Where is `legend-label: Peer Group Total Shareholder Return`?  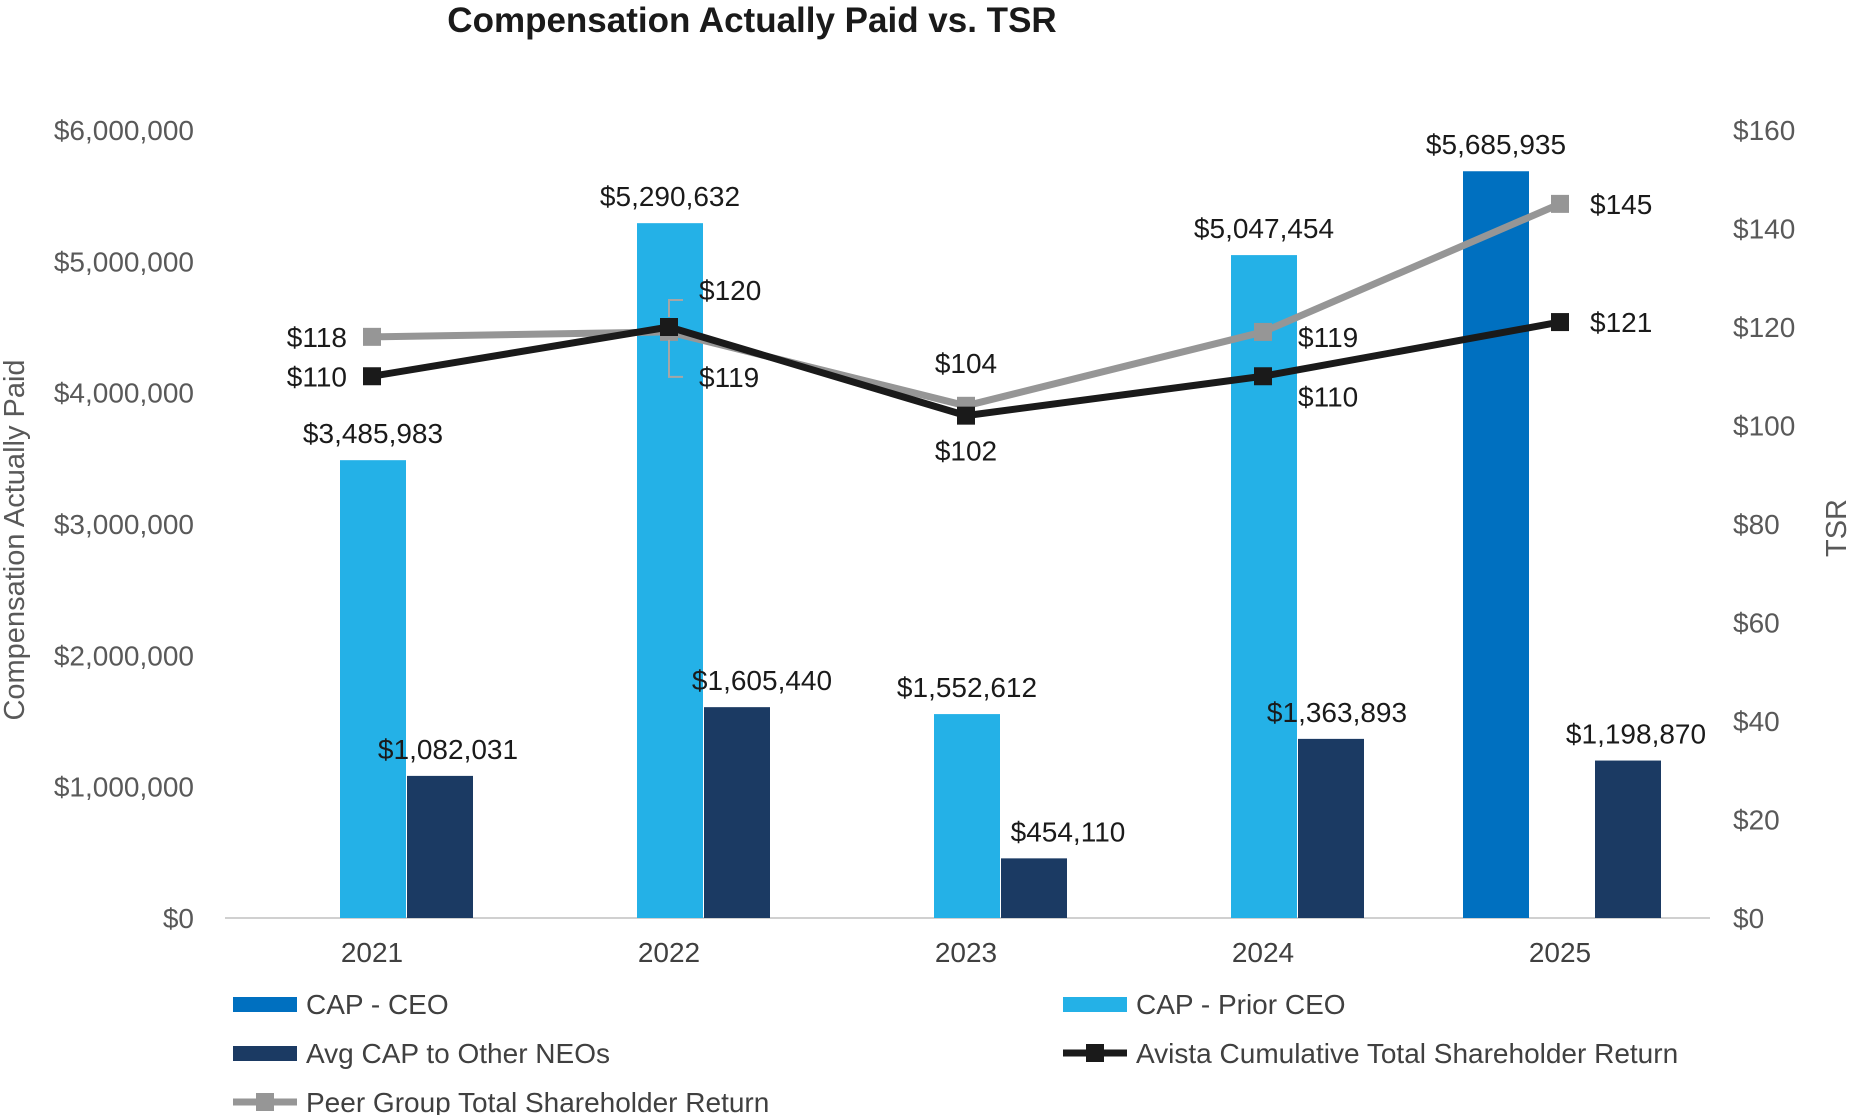
legend-label: Peer Group Total Shareholder Return is located at coordinates (537, 1101).